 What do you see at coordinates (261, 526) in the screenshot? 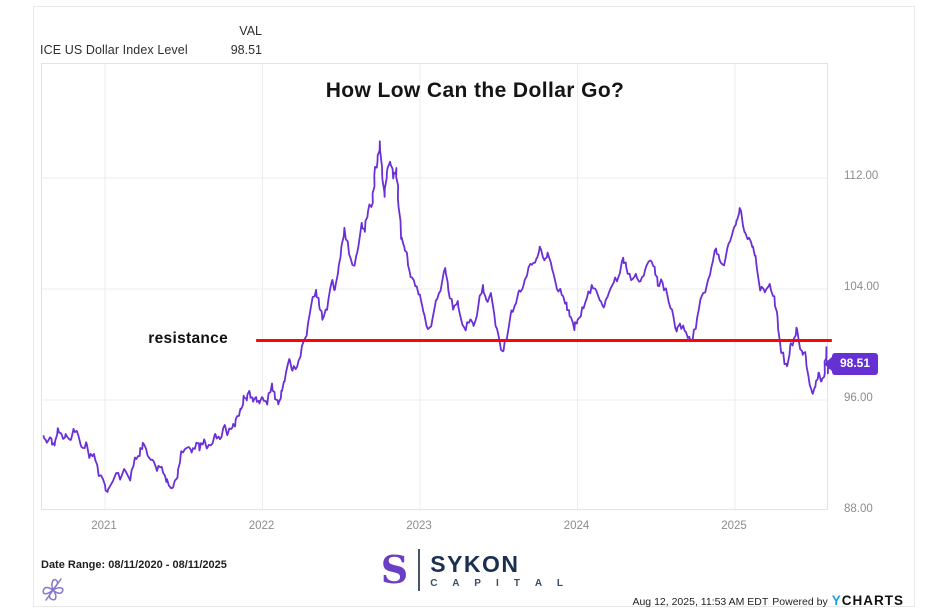
I see `x-axis-tick-label: 2022` at bounding box center [261, 526].